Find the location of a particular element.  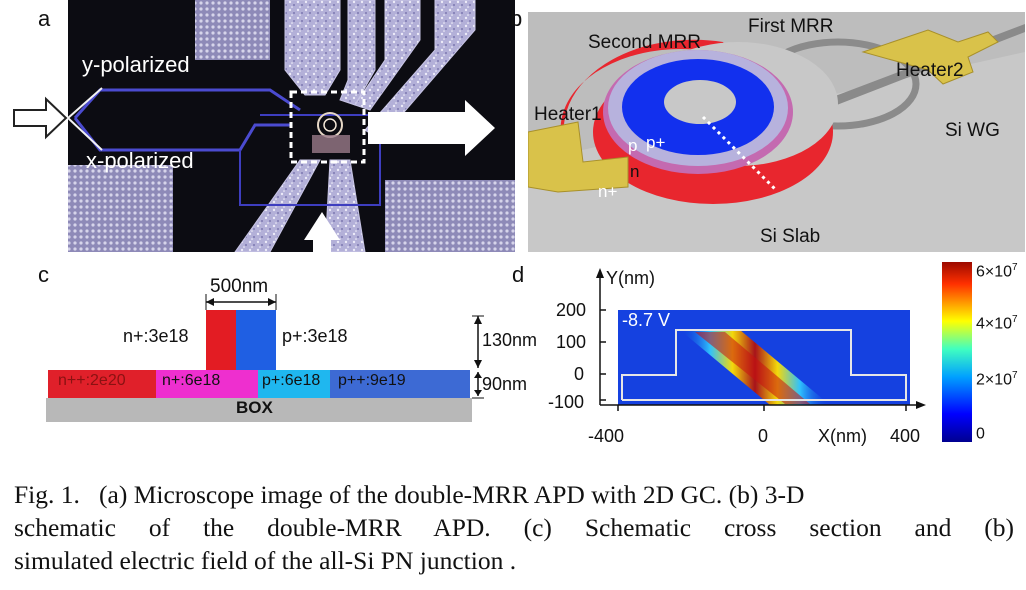

slab-1-doping: n++:2e20 is located at coordinates (92, 380).